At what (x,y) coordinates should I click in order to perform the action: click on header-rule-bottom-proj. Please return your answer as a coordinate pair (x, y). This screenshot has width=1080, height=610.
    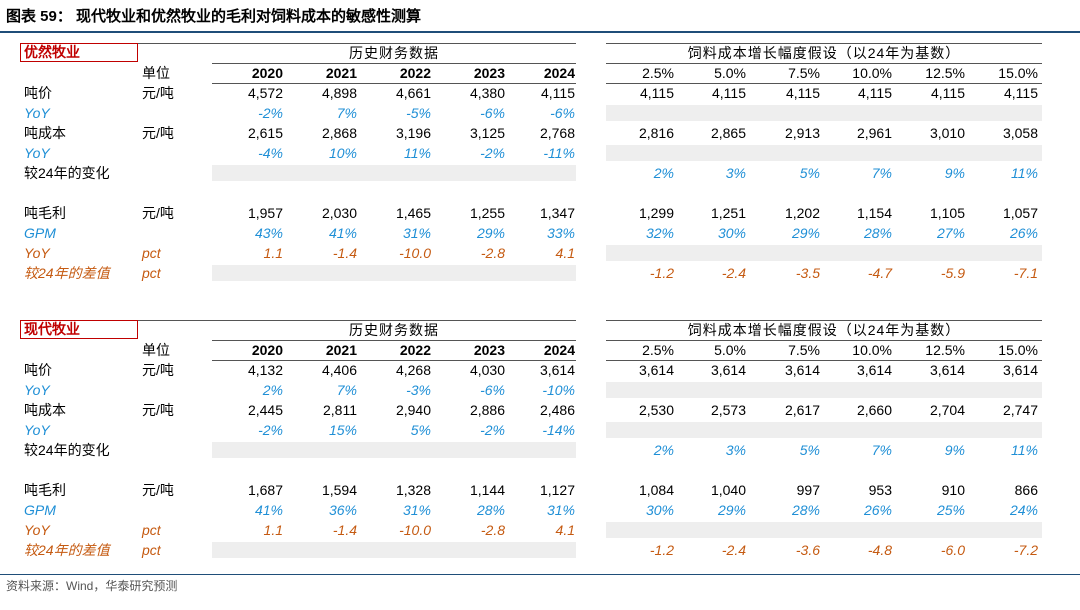
    Looking at the image, I should click on (824, 83).